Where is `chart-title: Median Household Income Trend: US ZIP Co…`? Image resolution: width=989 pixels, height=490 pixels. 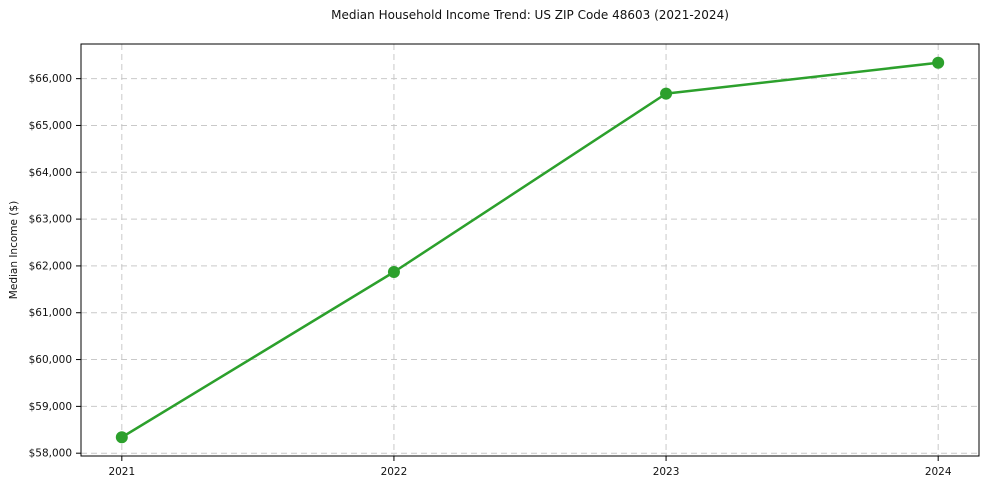
chart-title: Median Household Income Trend: US ZIP Co… is located at coordinates (530, 15).